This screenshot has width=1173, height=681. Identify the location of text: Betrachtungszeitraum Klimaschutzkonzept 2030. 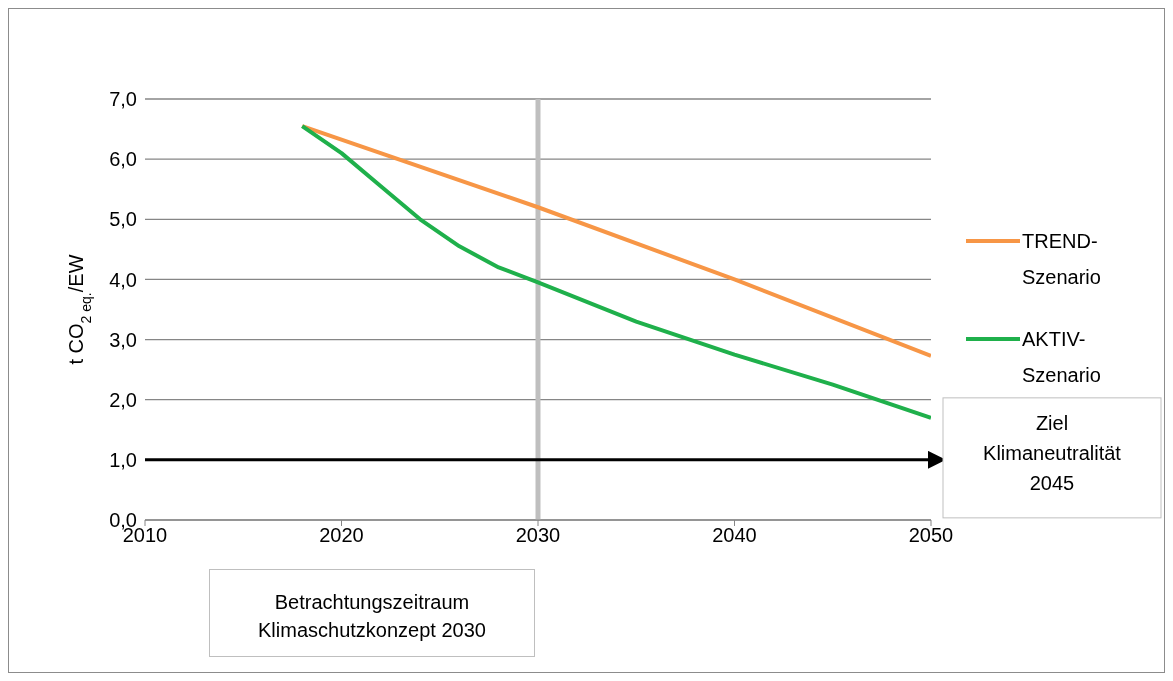
(372, 613).